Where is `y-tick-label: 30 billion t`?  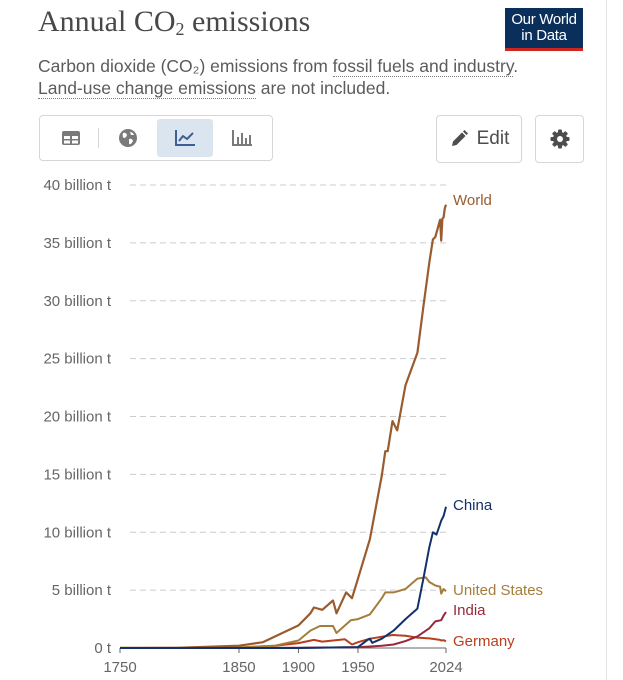
y-tick-label: 30 billion t is located at coordinates (77, 301).